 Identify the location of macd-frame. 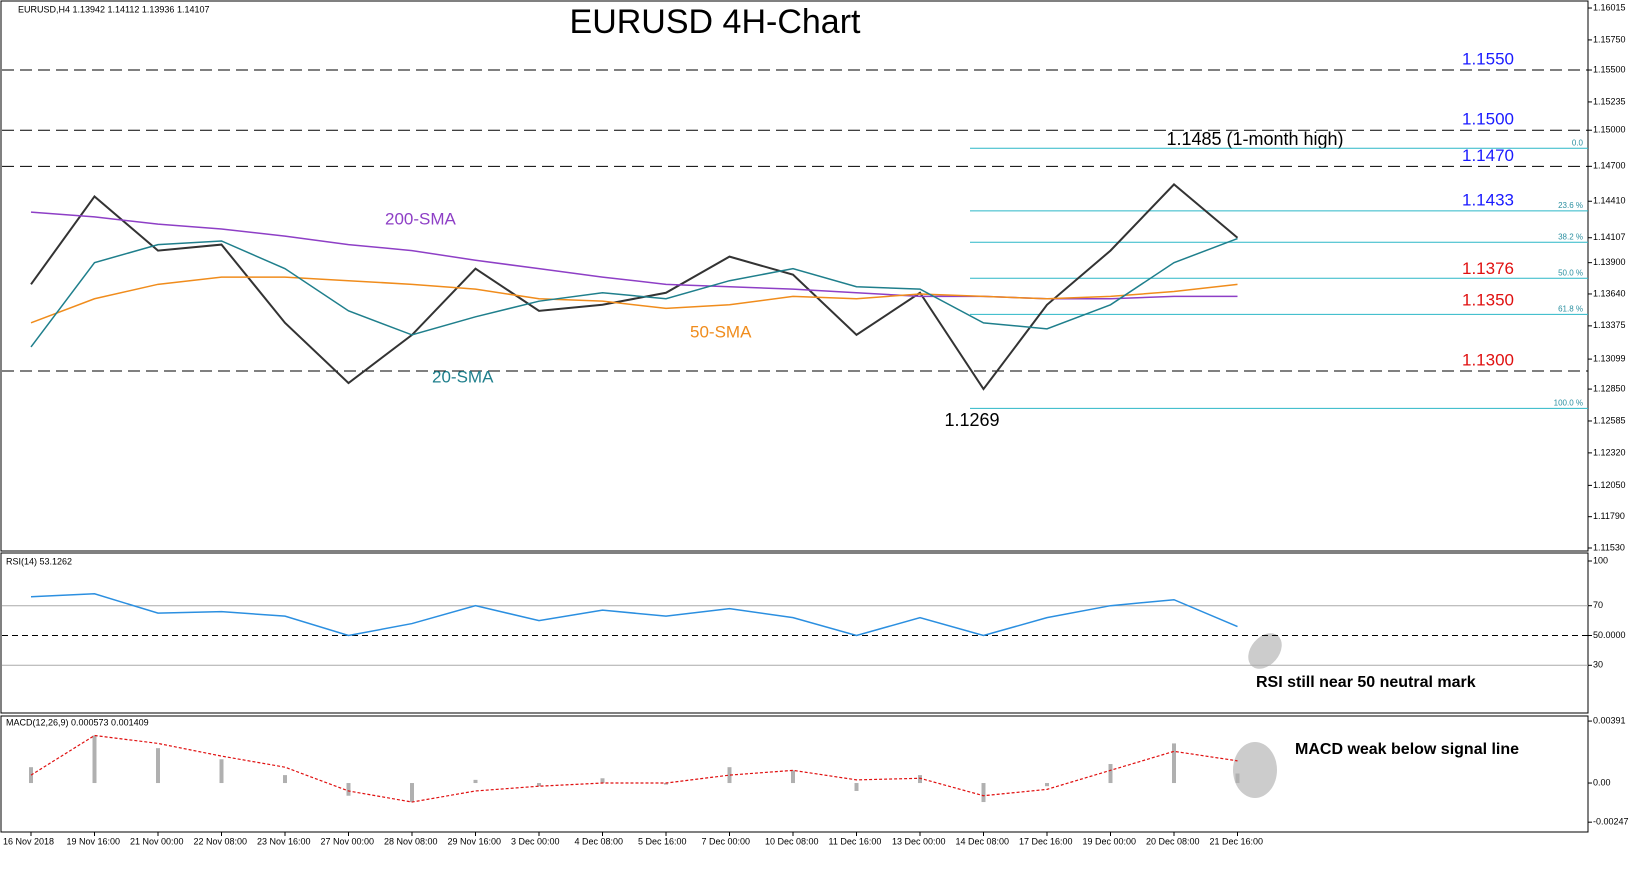
(794, 774).